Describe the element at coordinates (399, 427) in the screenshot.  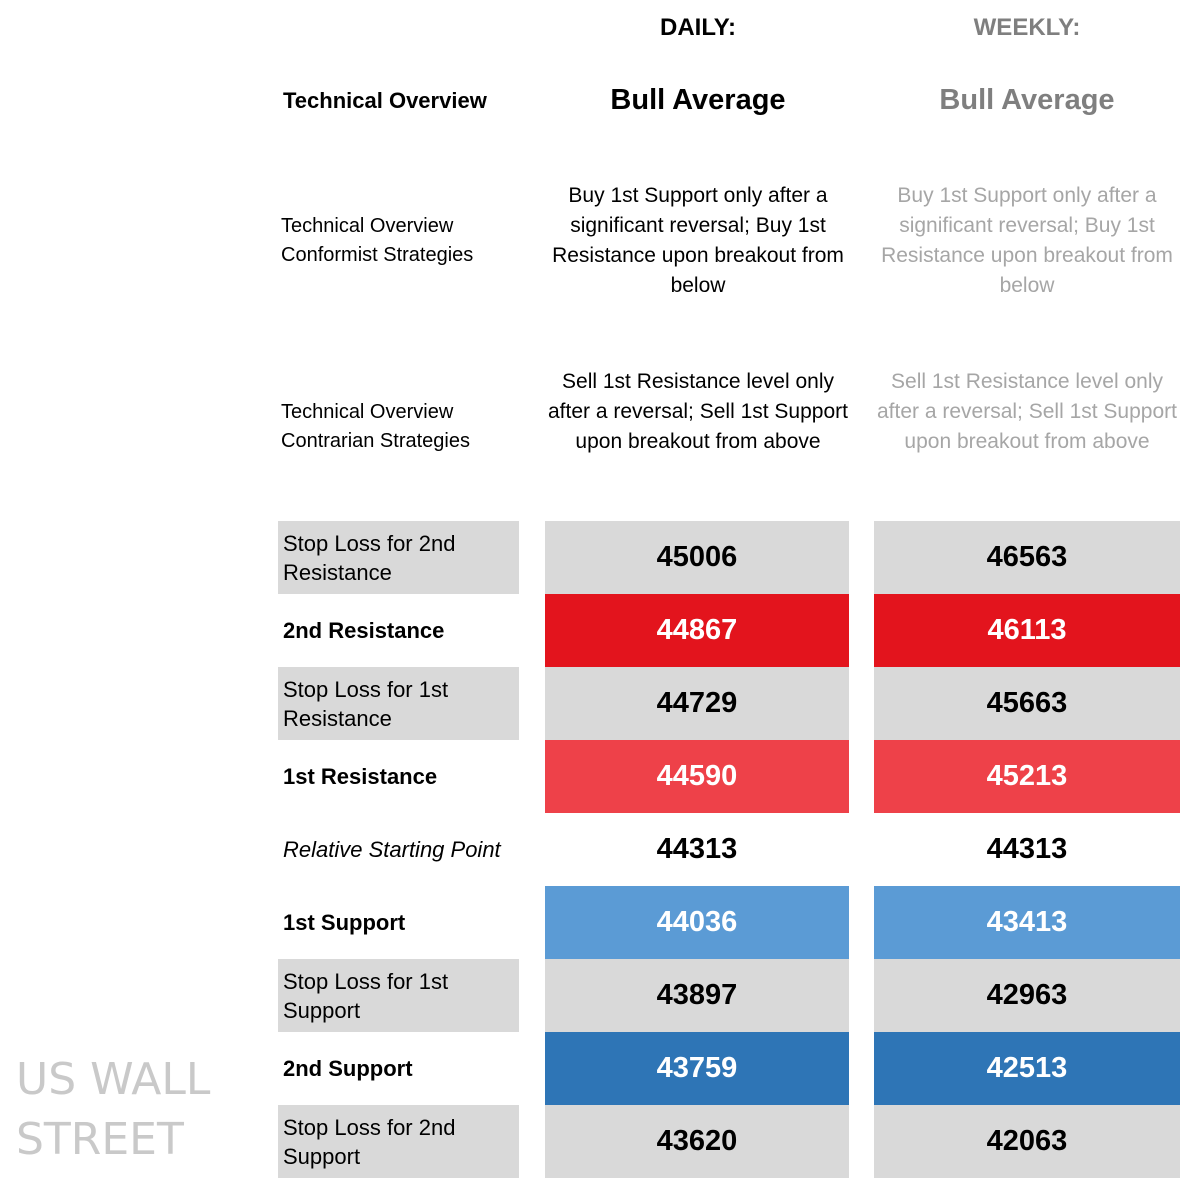
I see `contrarian-strategies-label: Technical Overview Contrarian Strategies` at that location.